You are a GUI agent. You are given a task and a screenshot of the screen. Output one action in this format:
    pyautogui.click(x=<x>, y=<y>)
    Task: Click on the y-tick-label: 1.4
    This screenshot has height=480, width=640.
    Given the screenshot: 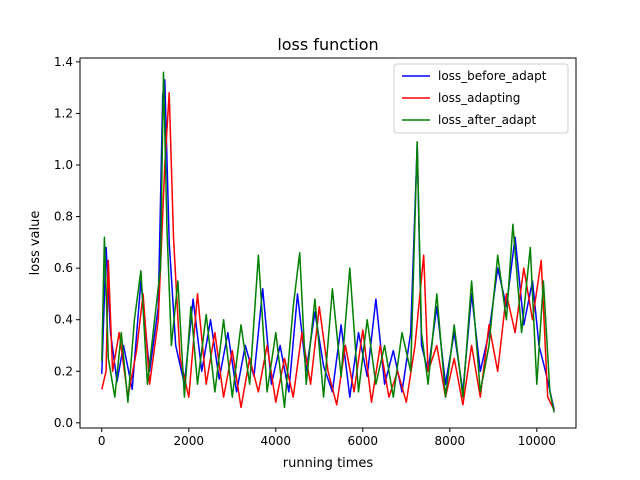 What is the action you would take?
    pyautogui.click(x=63, y=62)
    